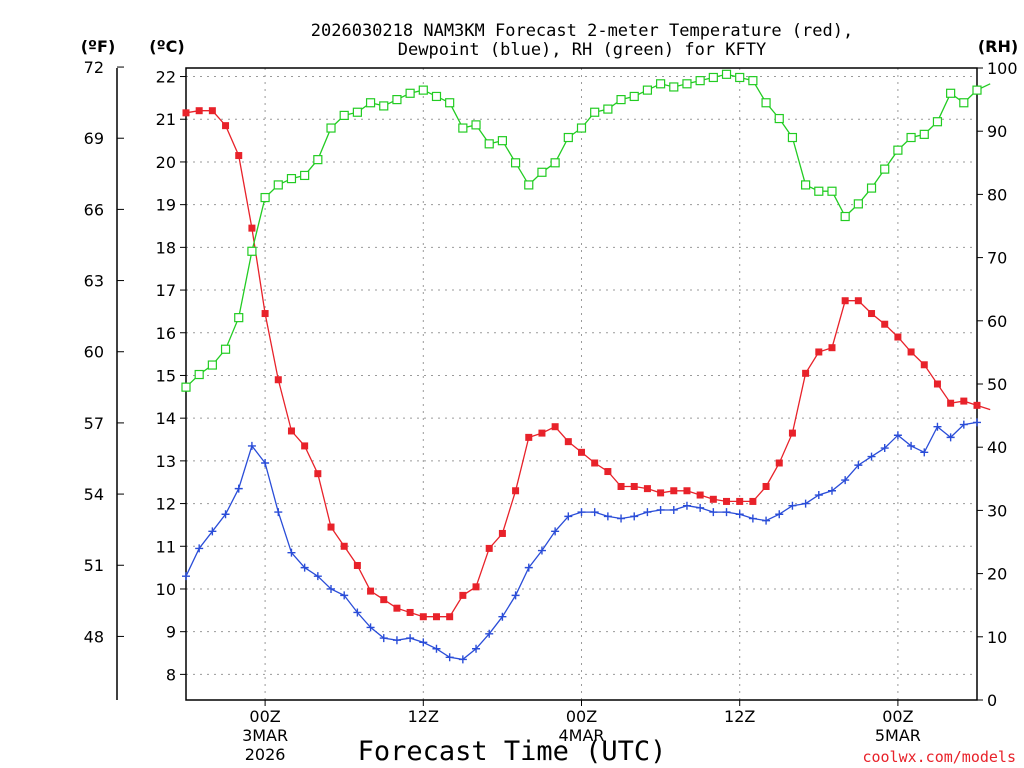  I want to click on celsius-tick-label: 9, so click(171, 632).